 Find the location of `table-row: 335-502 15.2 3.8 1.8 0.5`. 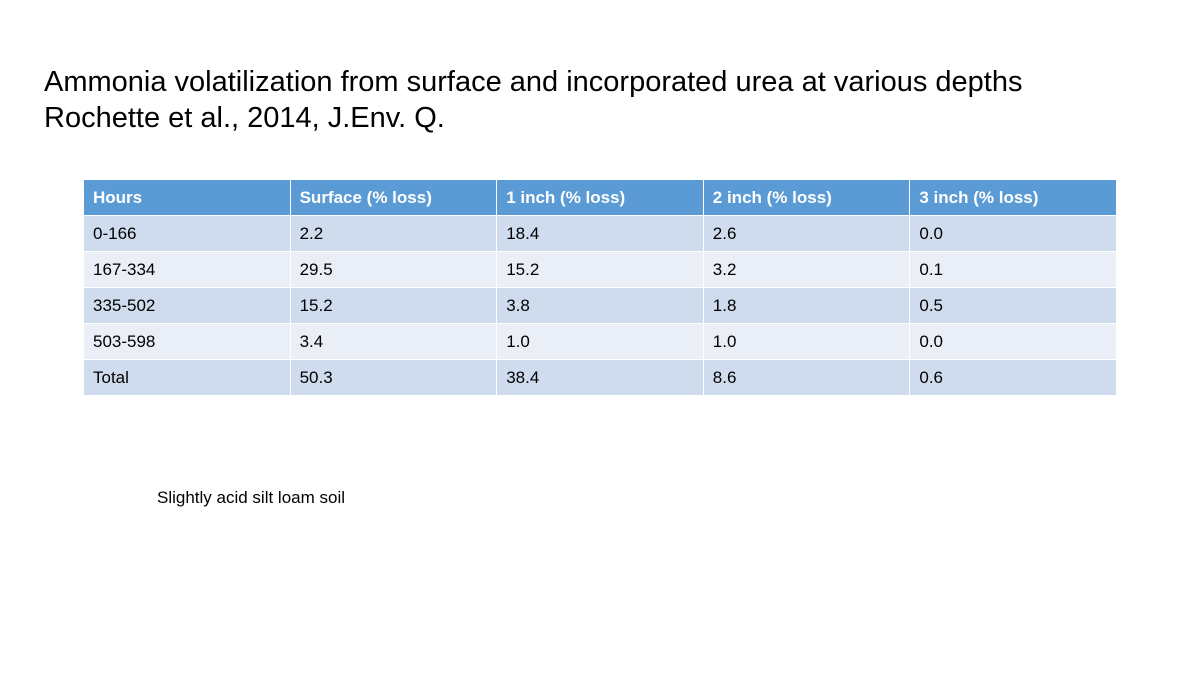

table-row: 335-502 15.2 3.8 1.8 0.5 is located at coordinates (600, 305).